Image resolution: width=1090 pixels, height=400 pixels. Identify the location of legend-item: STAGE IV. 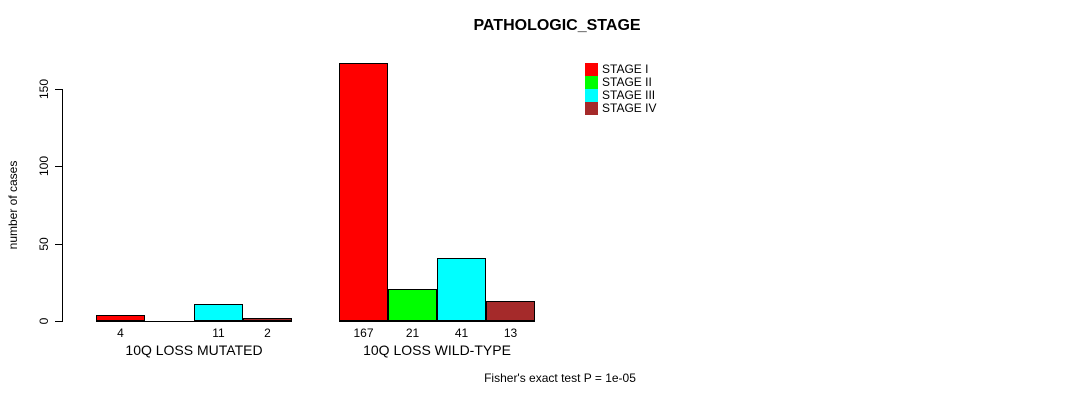
(620, 108).